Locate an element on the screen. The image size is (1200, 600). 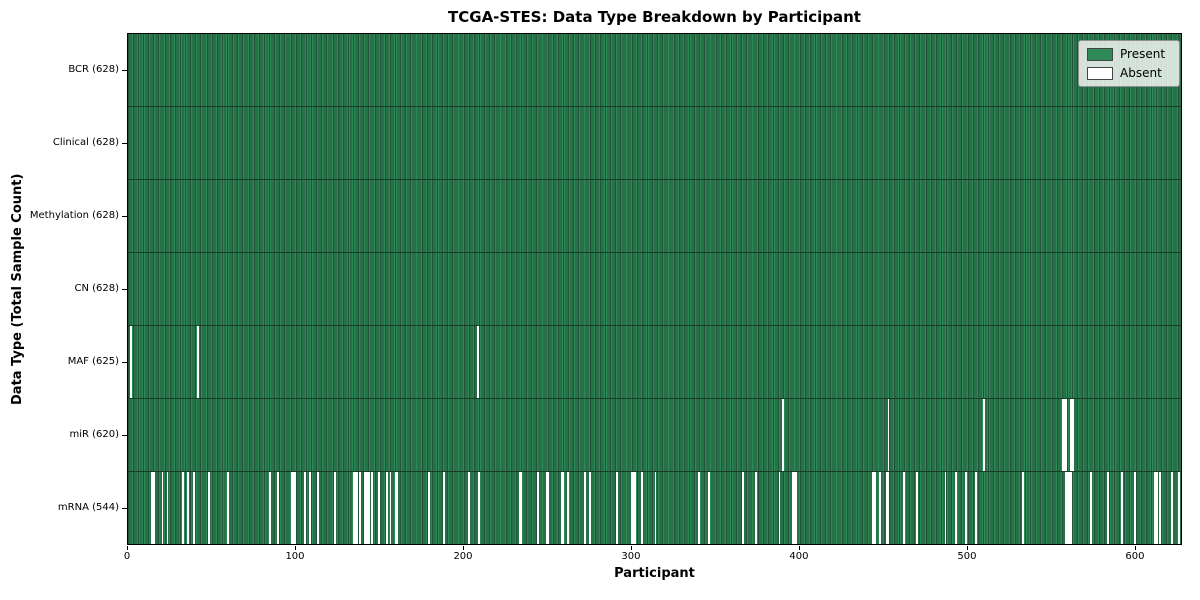
y-tick-label: Clinical (628) is located at coordinates (85, 142).